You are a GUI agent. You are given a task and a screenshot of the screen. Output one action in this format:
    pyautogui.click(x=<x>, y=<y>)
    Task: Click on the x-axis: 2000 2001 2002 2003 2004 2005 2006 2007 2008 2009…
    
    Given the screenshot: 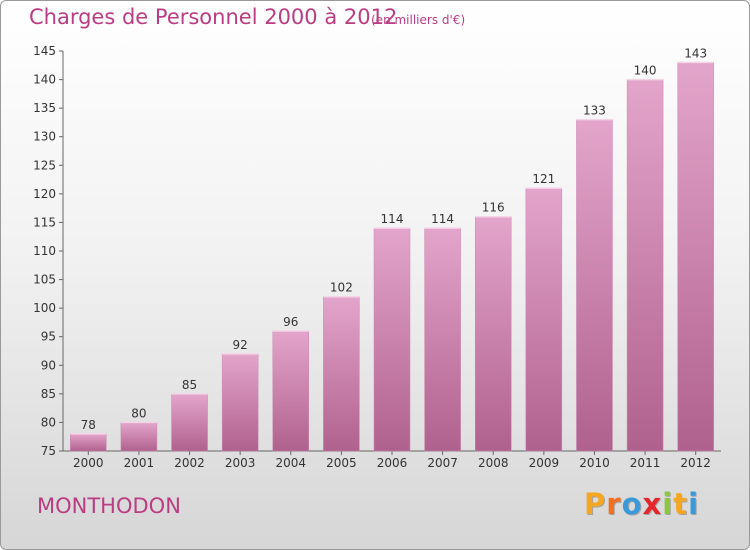 What is the action you would take?
    pyautogui.click(x=392, y=460)
    